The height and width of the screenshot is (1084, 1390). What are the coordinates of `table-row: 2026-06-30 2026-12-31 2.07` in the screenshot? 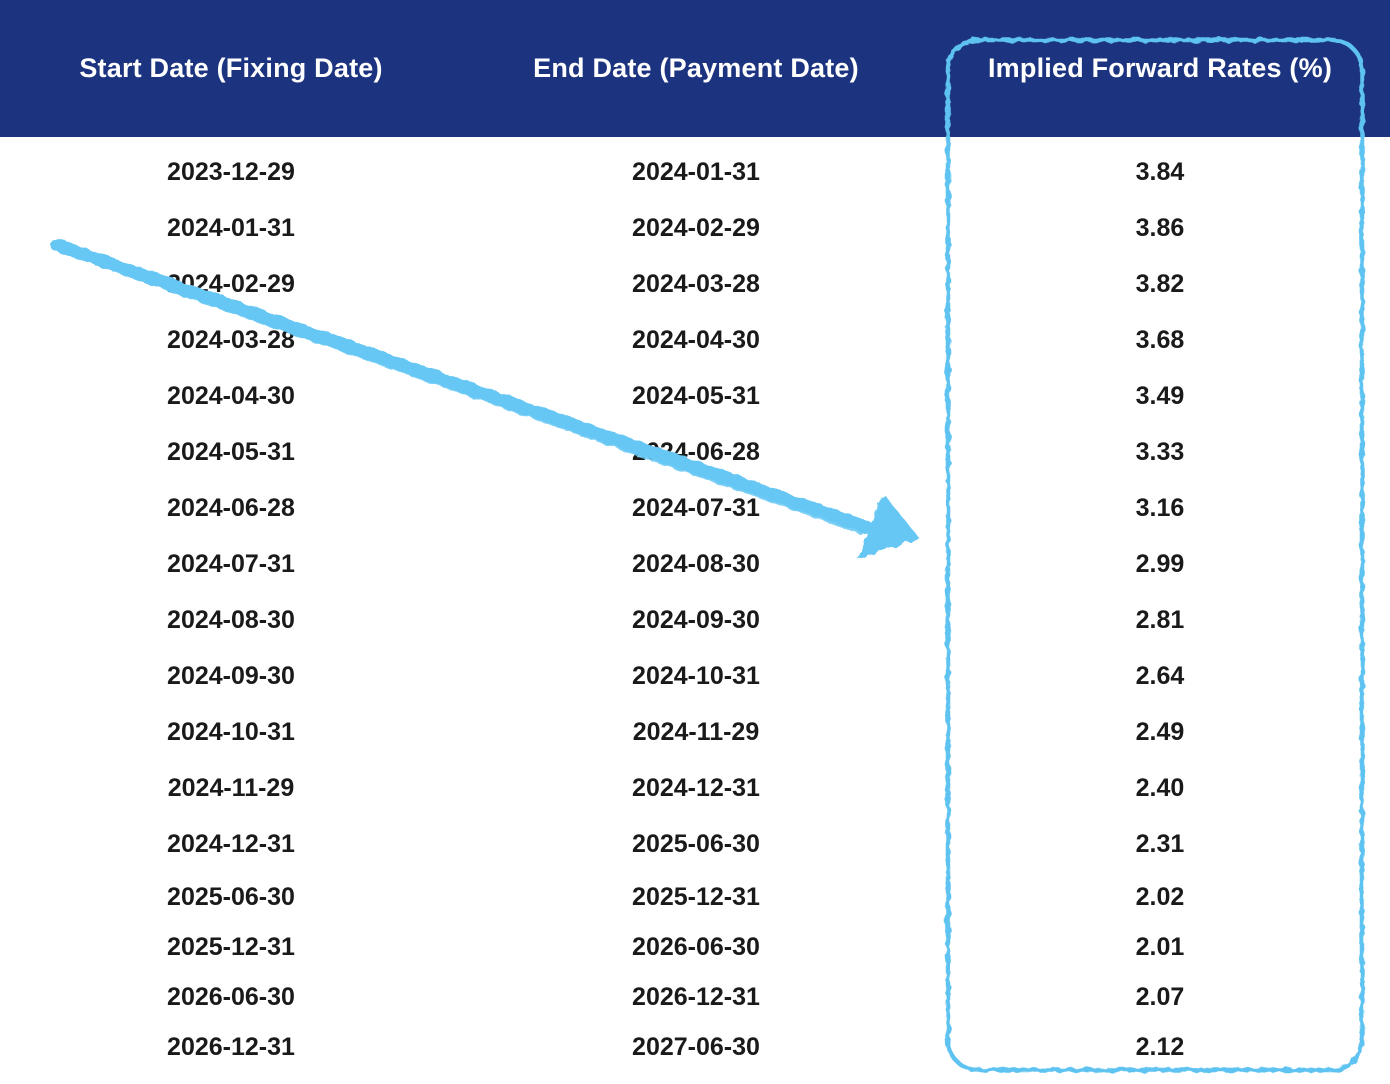 It's located at (695, 997).